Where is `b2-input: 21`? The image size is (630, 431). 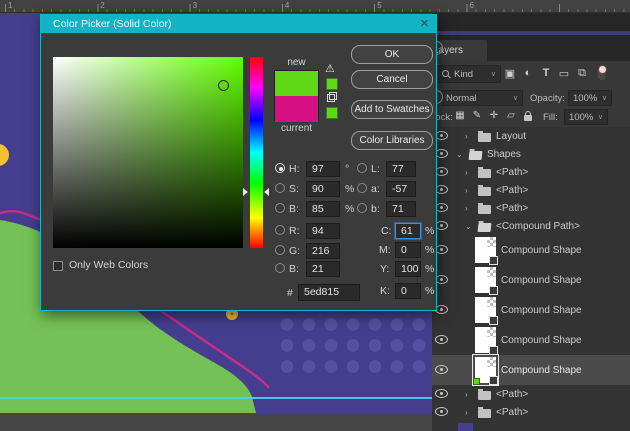
b2-input: 21 is located at coordinates (323, 269).